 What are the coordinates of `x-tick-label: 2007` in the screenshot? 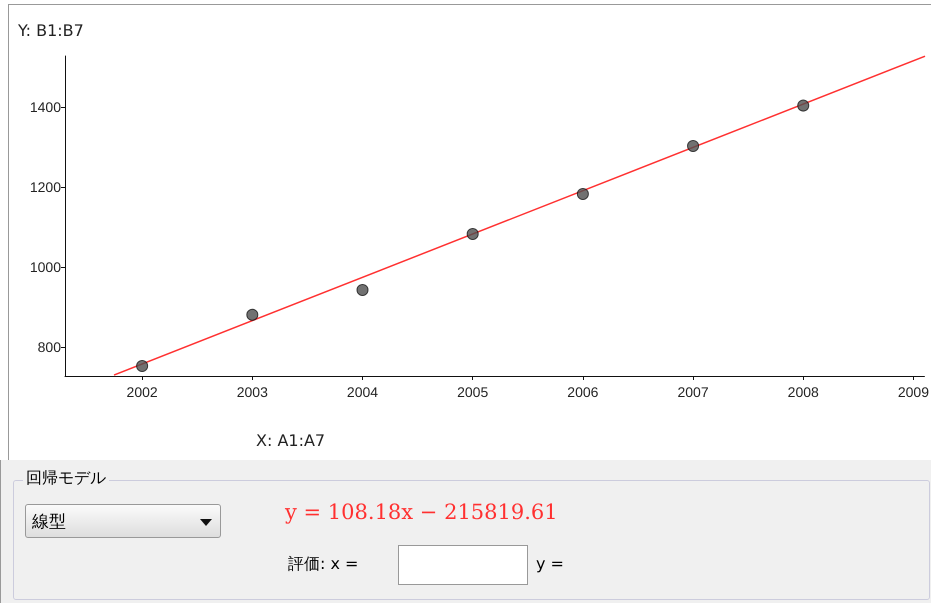 It's located at (693, 392).